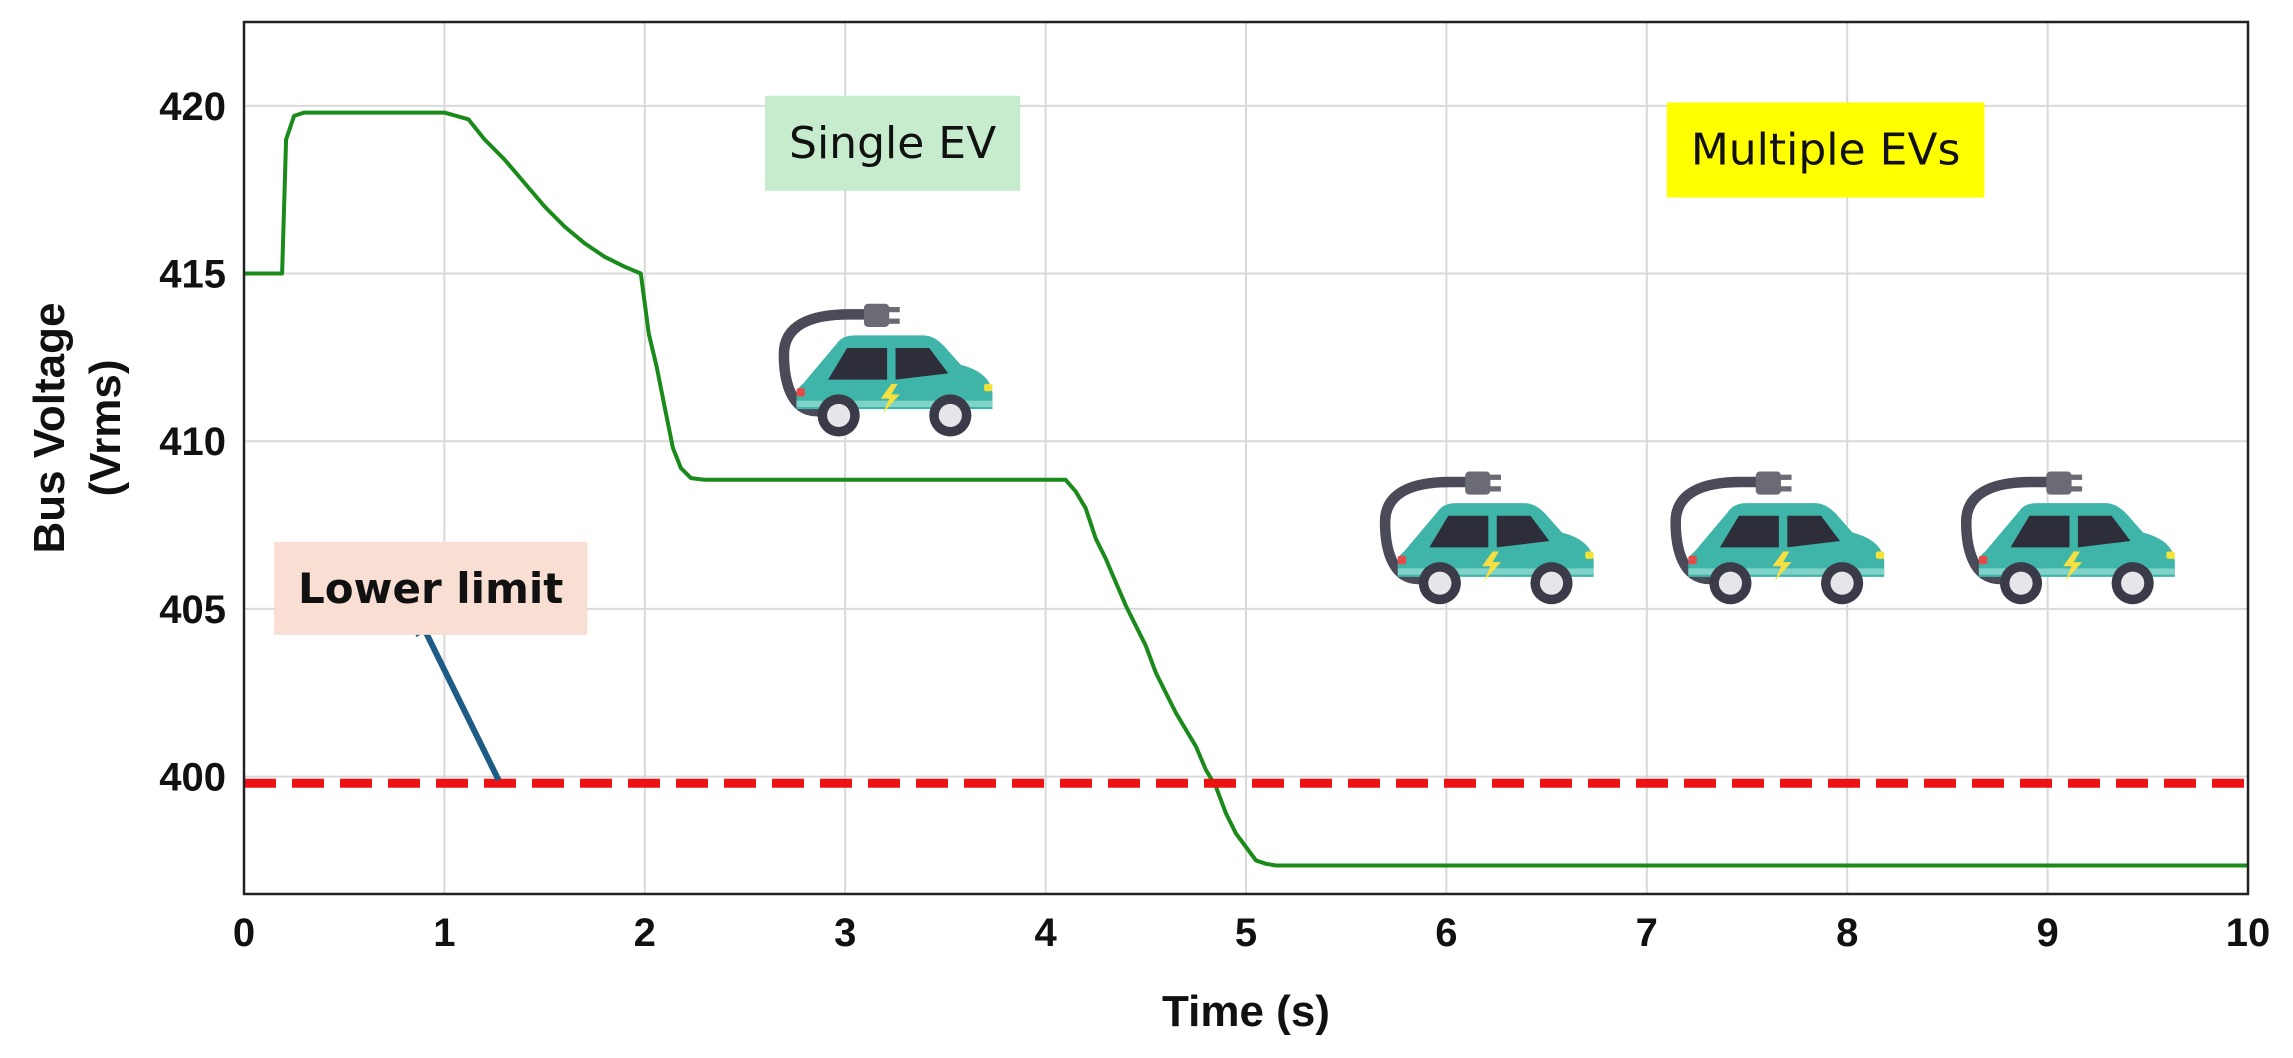 This screenshot has width=2293, height=1058. Describe the element at coordinates (845, 933) in the screenshot. I see `x-tick-label: 3` at that location.